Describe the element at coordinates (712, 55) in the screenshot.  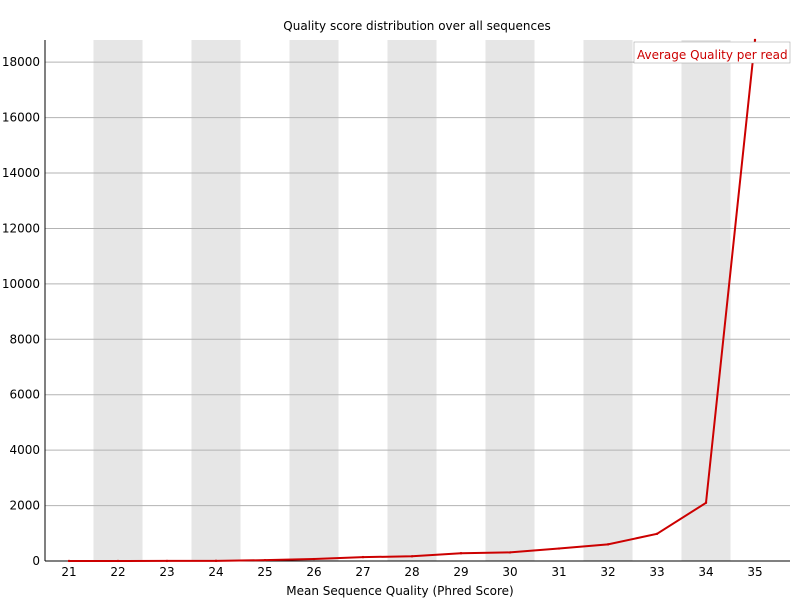
I see `legend-label: Average Quality per read` at that location.